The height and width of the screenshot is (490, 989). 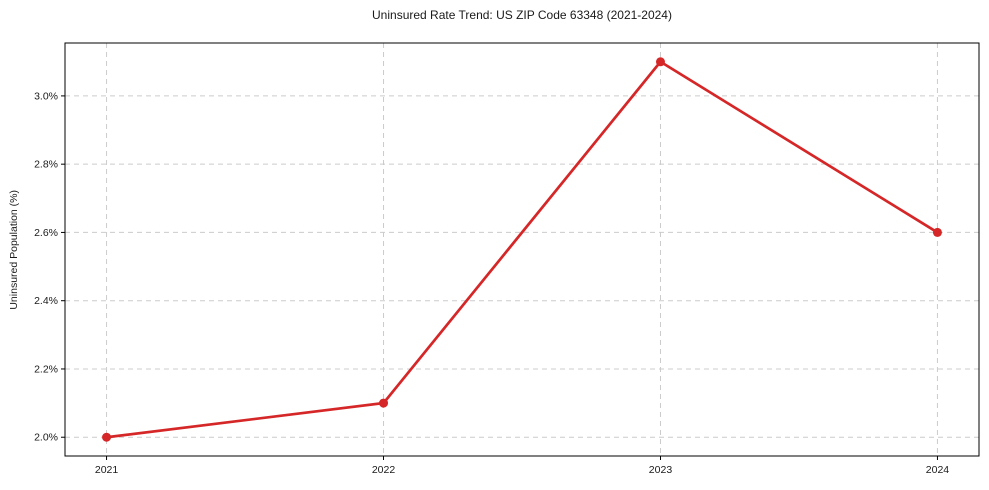 I want to click on x-tick-label: 2022, so click(x=384, y=470).